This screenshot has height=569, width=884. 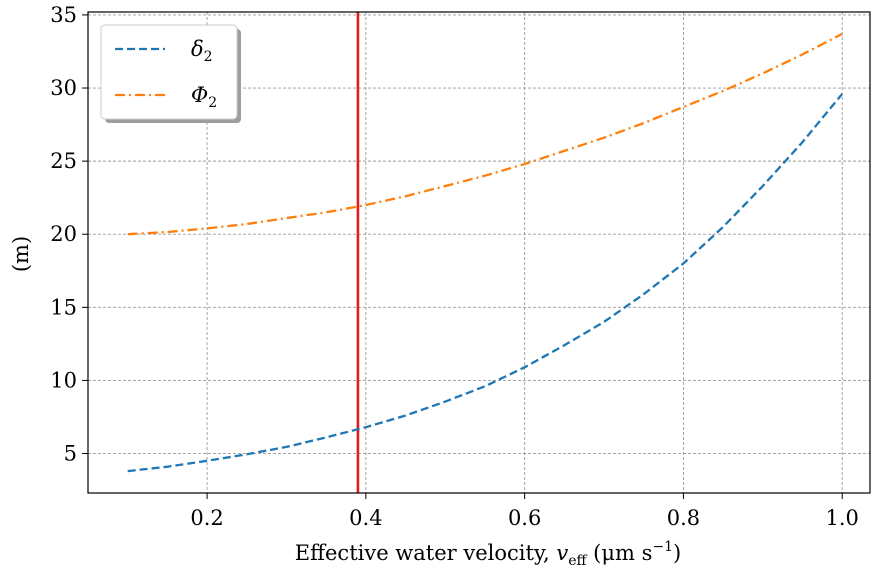 I want to click on legend-label-name: Φ, so click(x=199, y=95).